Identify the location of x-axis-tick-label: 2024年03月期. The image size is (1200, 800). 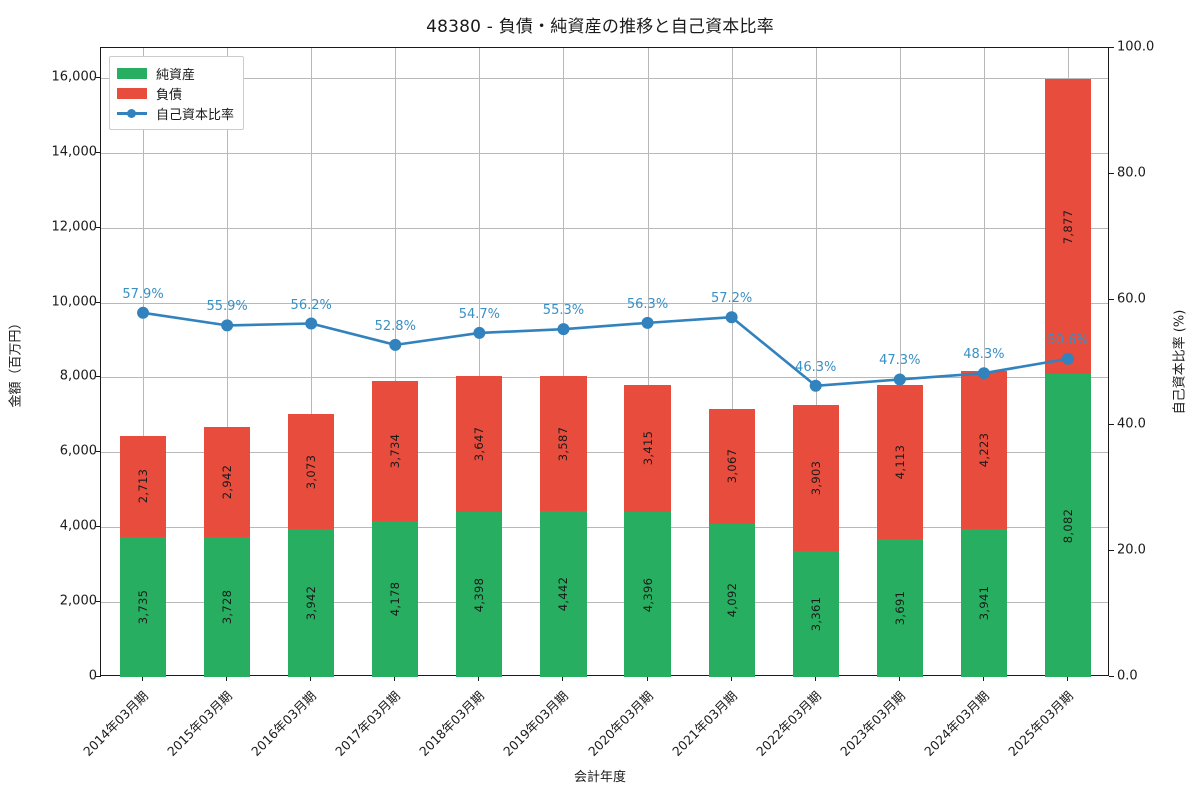
(956, 723).